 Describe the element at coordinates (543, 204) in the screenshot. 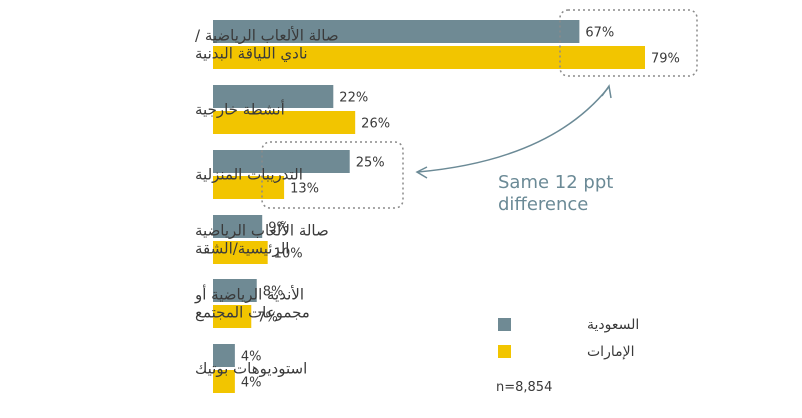

I see `annotation-text-line2: difference` at that location.